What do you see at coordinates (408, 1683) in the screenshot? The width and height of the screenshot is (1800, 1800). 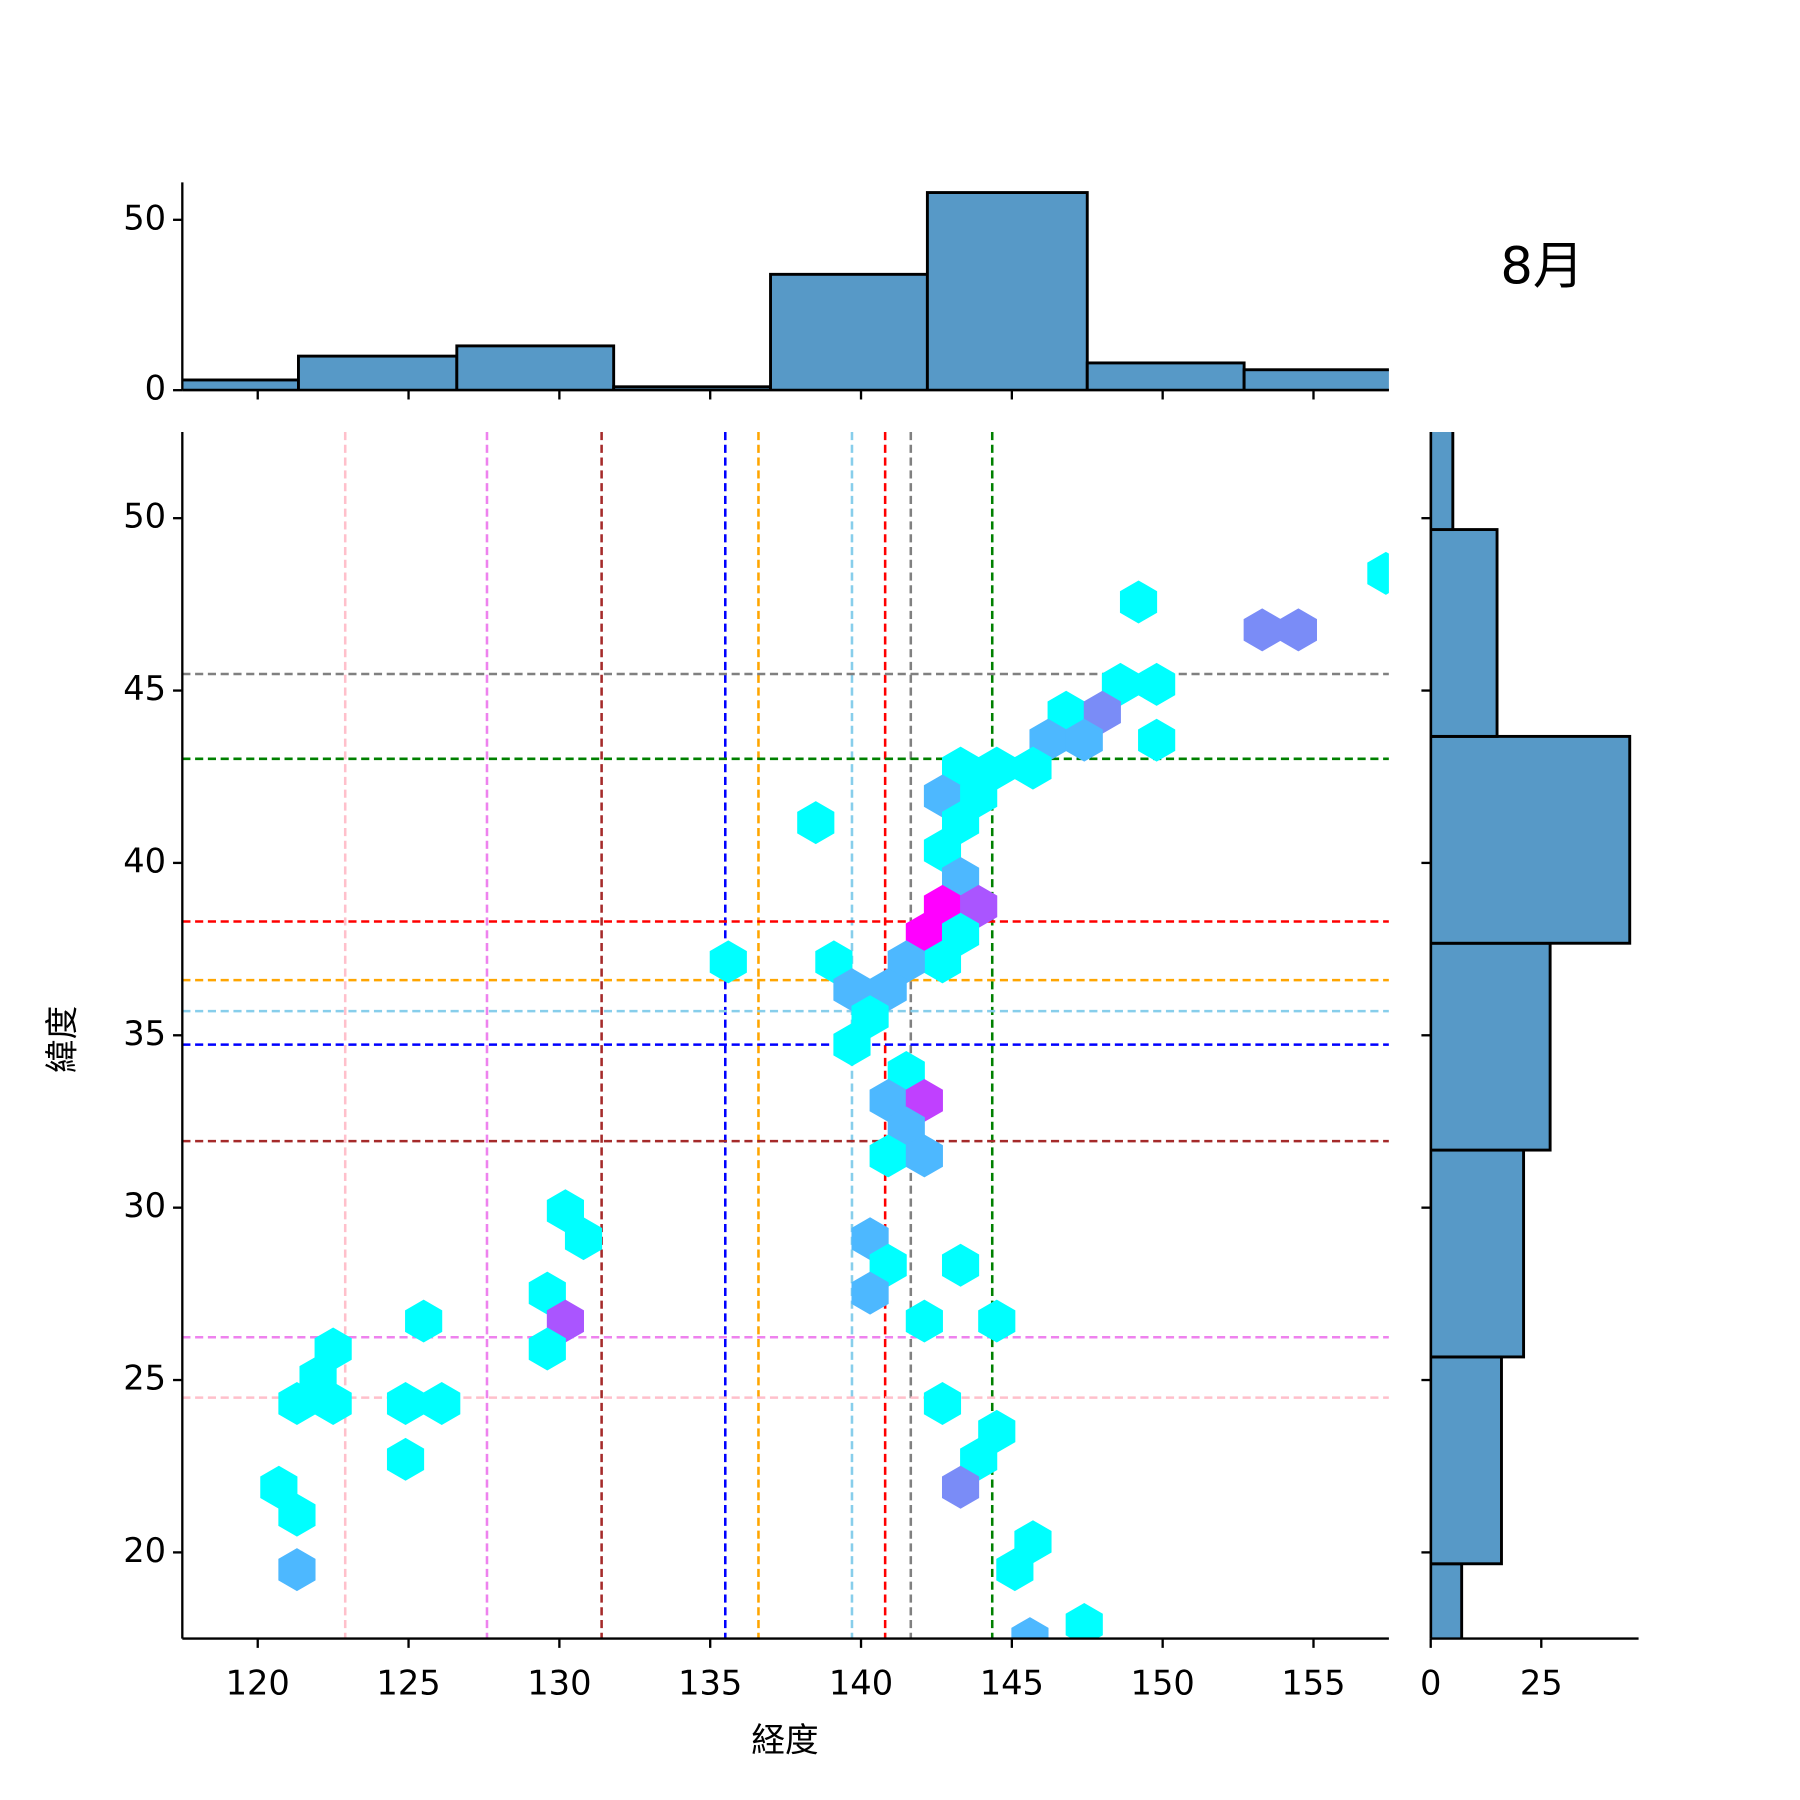 I see `x-tick-label: 125` at bounding box center [408, 1683].